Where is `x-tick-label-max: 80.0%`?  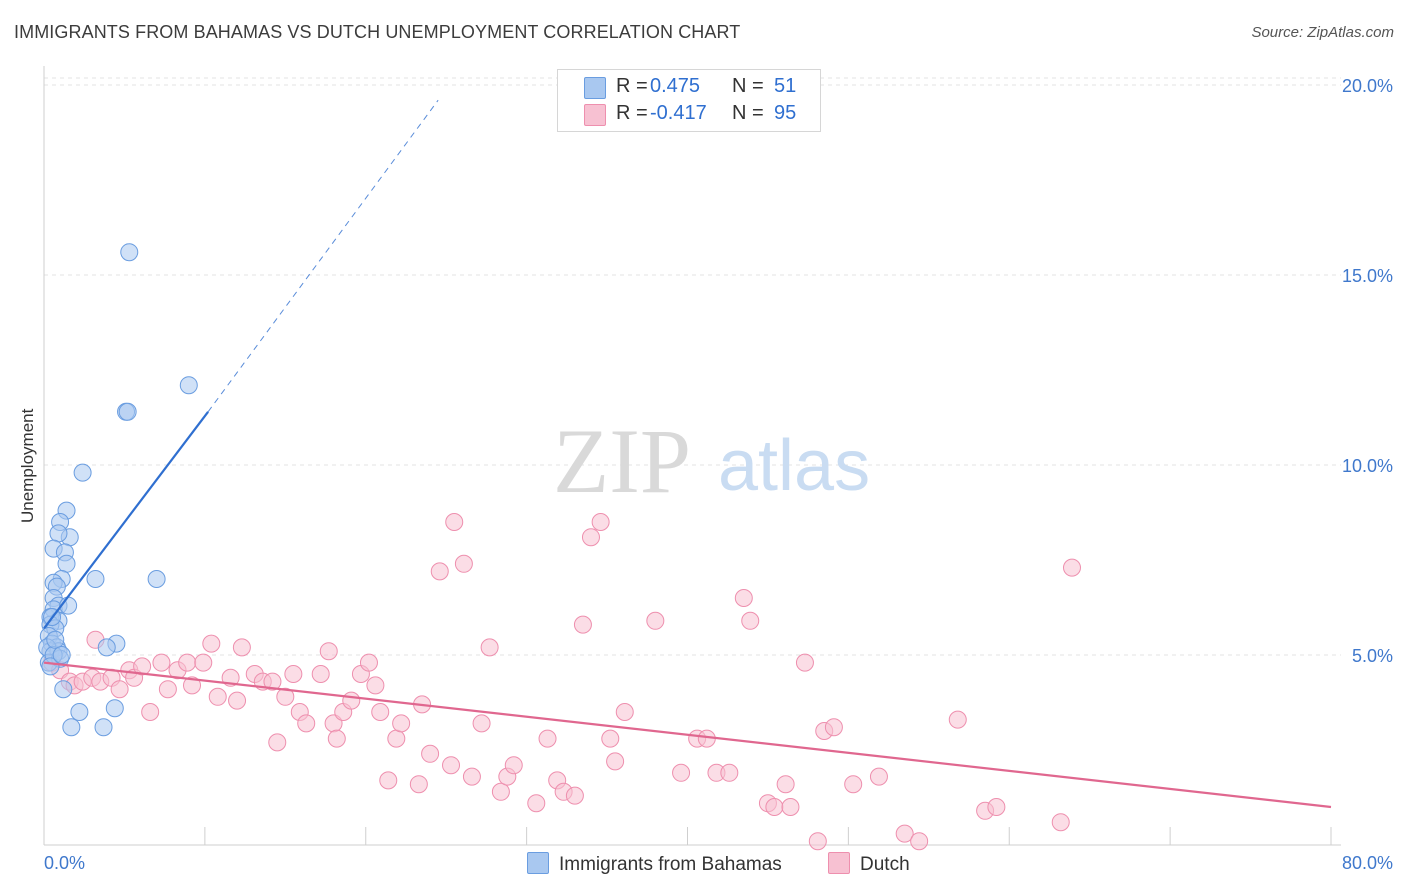
x-tick-label-max: 80.0% is located at coordinates (1367, 863).